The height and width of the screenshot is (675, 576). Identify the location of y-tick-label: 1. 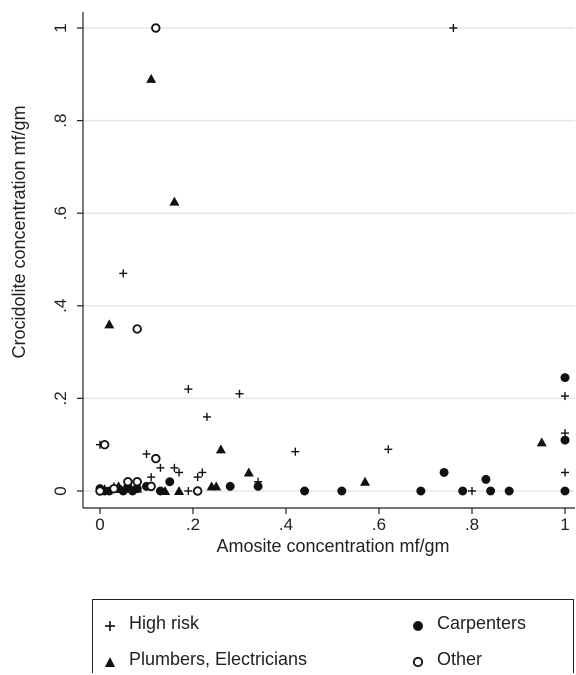
(60, 27).